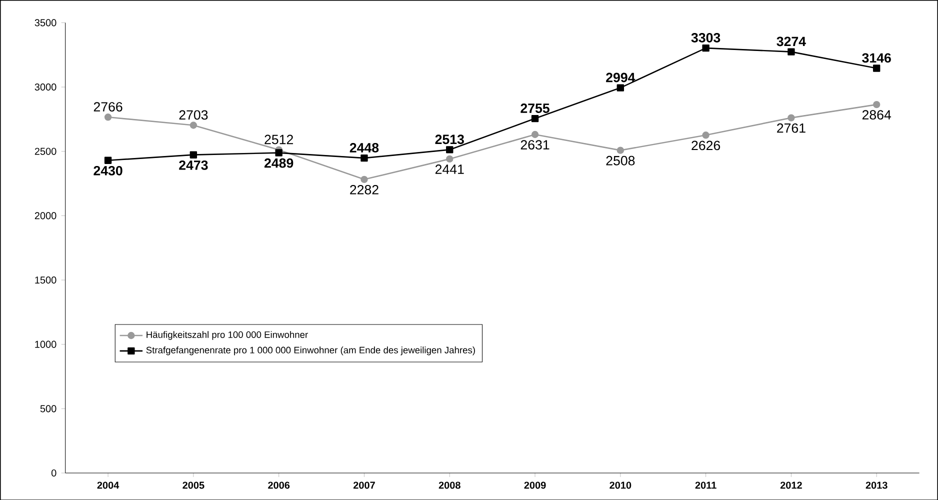  Describe the element at coordinates (449, 139) in the screenshot. I see `data-label: 2513` at that location.